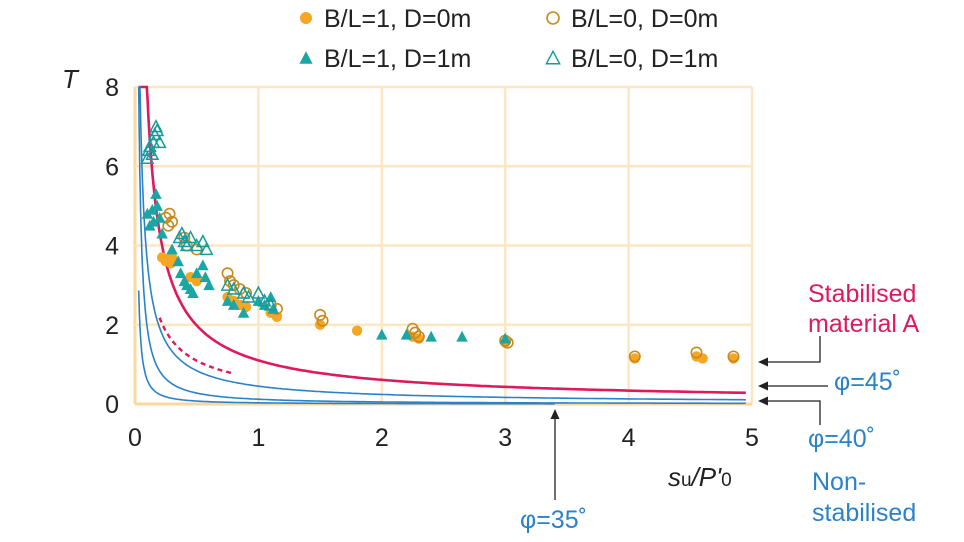 This screenshot has width=964, height=542. Describe the element at coordinates (112, 88) in the screenshot. I see `y-tick-label: 8` at that location.